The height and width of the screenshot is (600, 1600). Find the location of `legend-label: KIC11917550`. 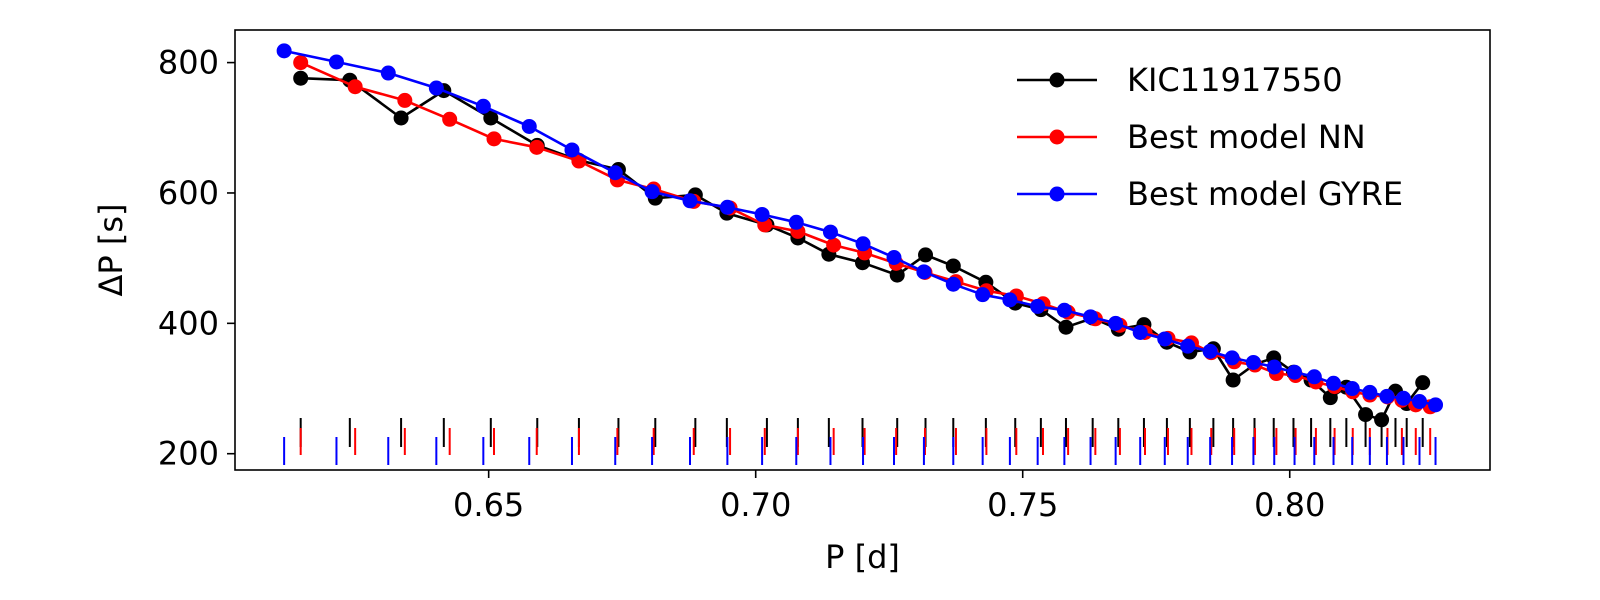

legend-label: KIC11917550 is located at coordinates (1235, 80).